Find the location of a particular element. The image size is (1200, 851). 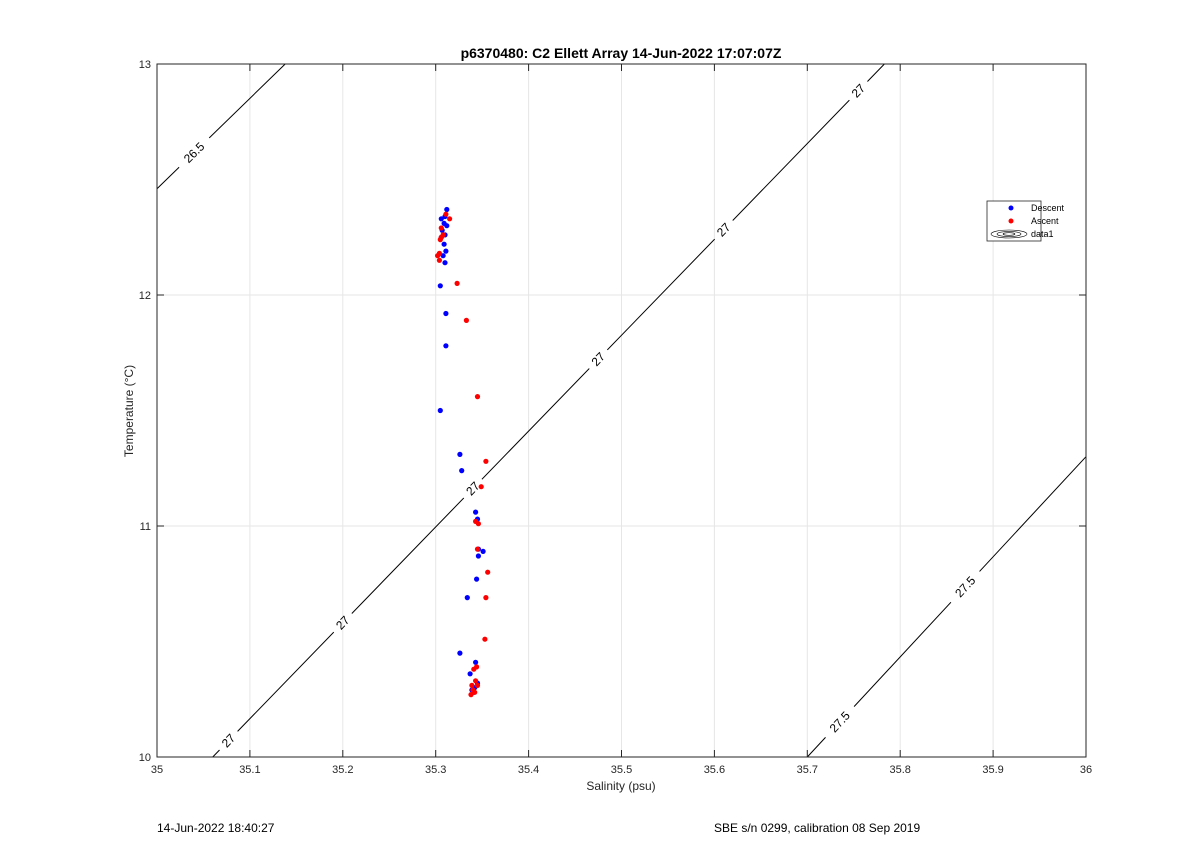

footer-calibration: SBE s/n 0299, calibration 08 Sep 2019 is located at coordinates (817, 828).